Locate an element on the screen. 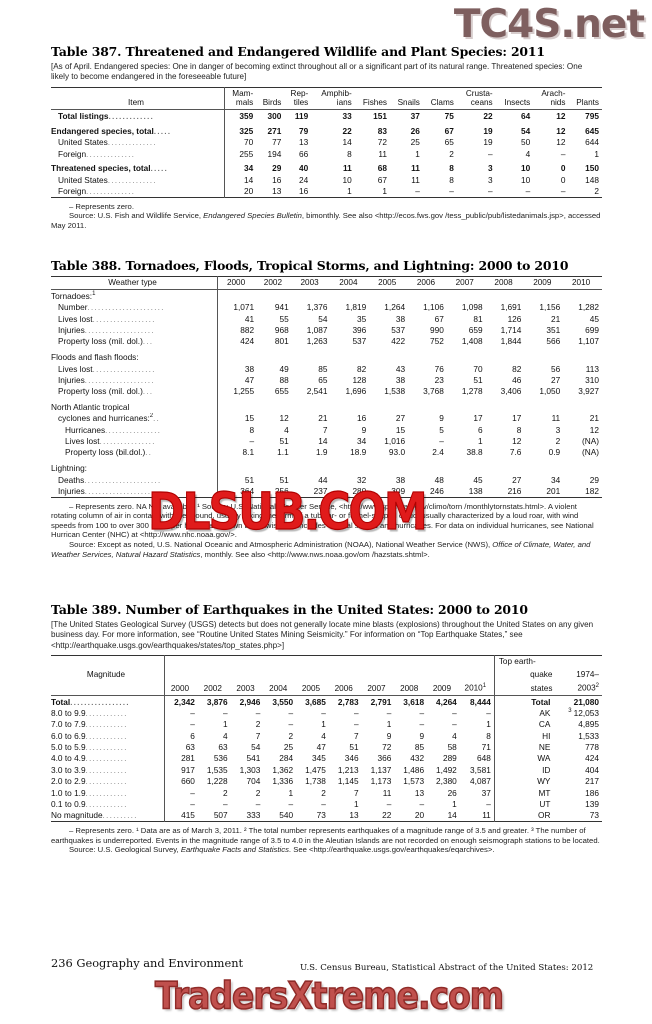  data-cell: 38 is located at coordinates (400, 479).